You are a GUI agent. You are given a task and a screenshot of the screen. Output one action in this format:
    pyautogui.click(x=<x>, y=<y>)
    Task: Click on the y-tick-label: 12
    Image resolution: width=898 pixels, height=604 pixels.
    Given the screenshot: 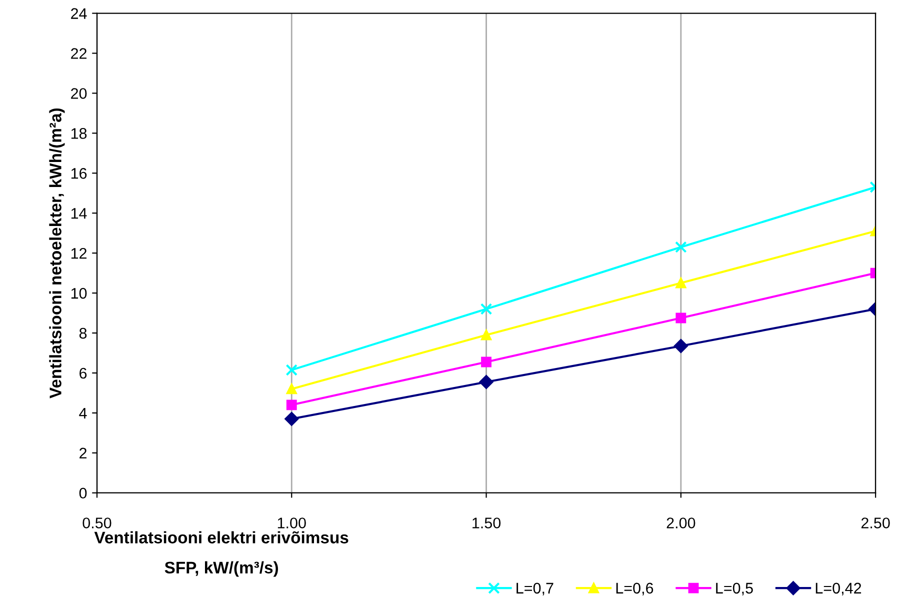 What is the action you would take?
    pyautogui.click(x=78, y=253)
    